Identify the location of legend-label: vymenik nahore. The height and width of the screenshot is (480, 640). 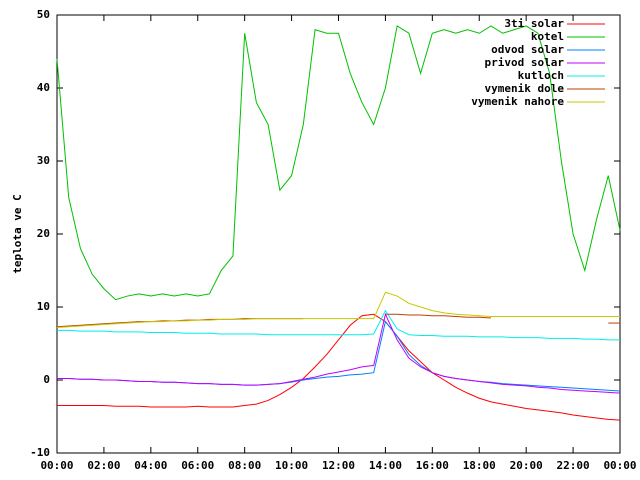
(517, 101).